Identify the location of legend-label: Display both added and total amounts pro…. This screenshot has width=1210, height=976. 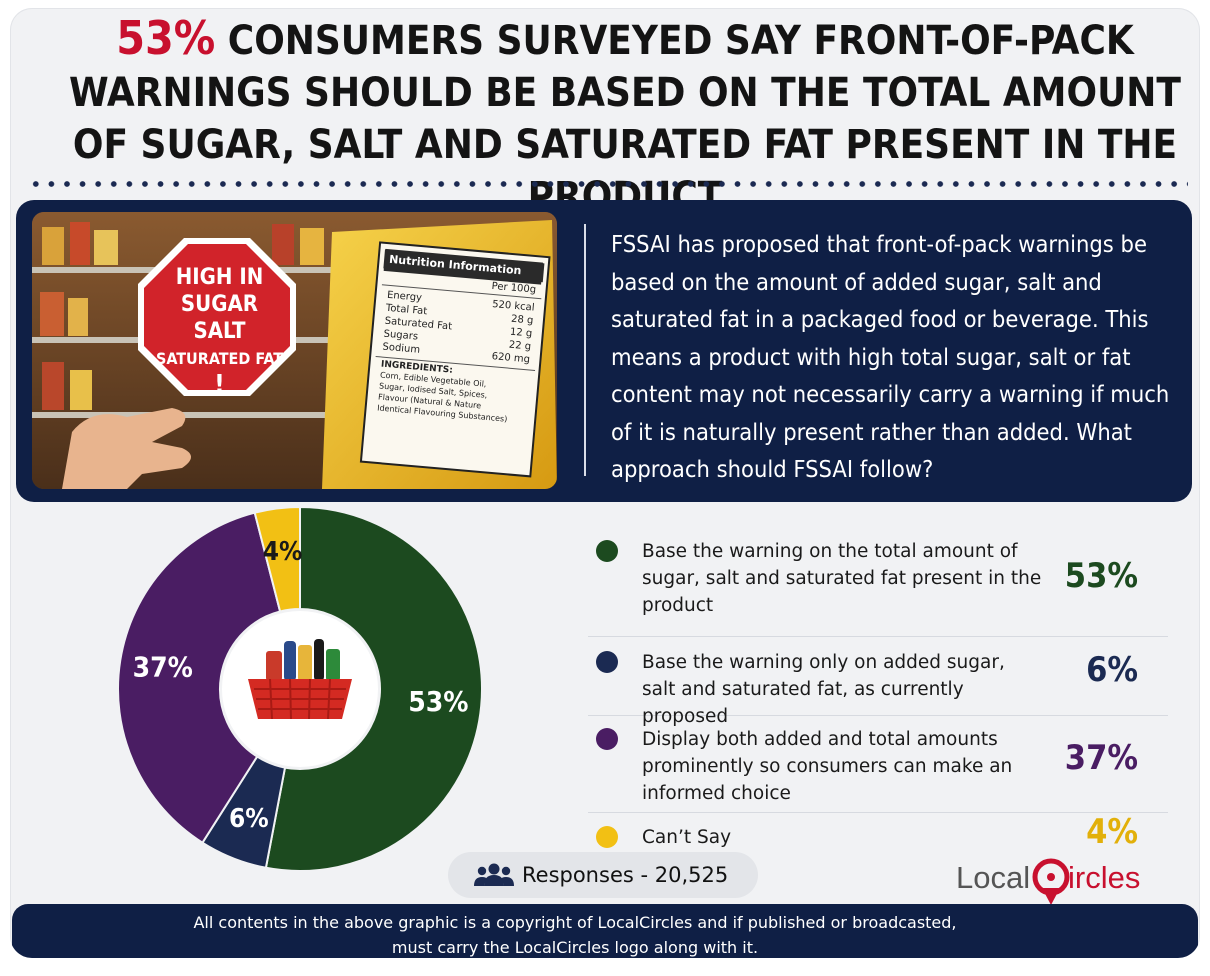
(827, 766).